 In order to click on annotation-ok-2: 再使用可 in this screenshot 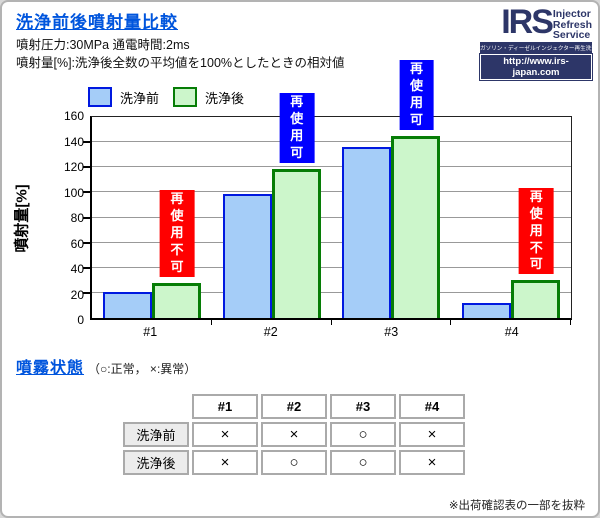, I will do `click(297, 127)`.